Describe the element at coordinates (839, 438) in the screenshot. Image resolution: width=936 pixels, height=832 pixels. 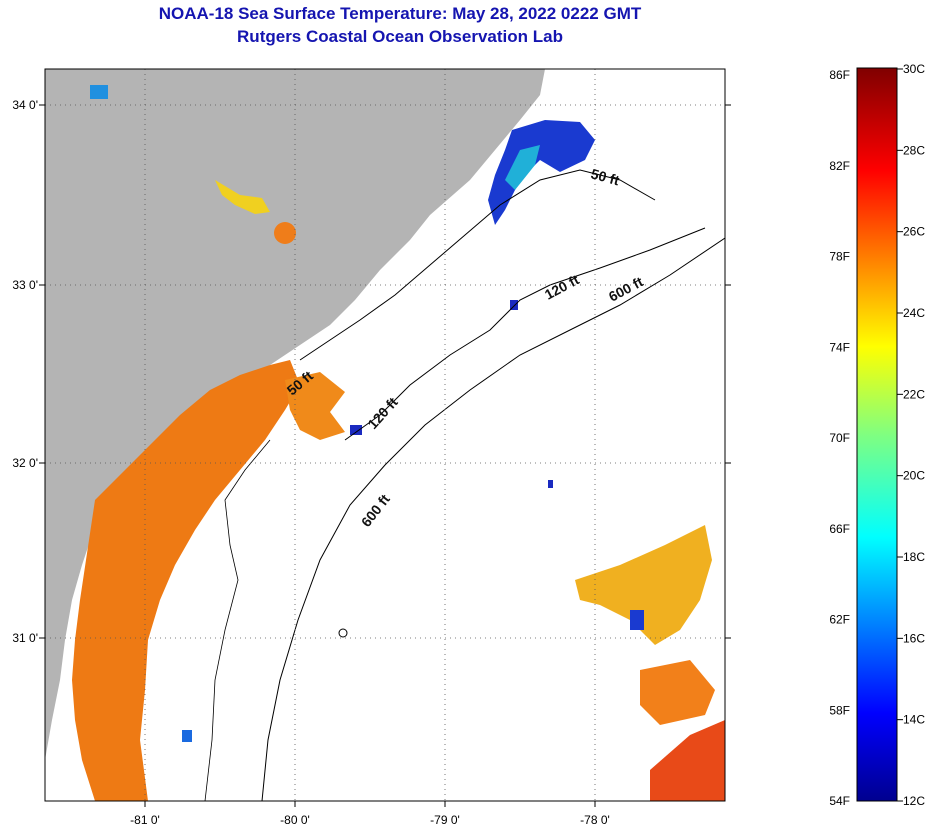
I see `colorbar-f-label: 70F` at that location.